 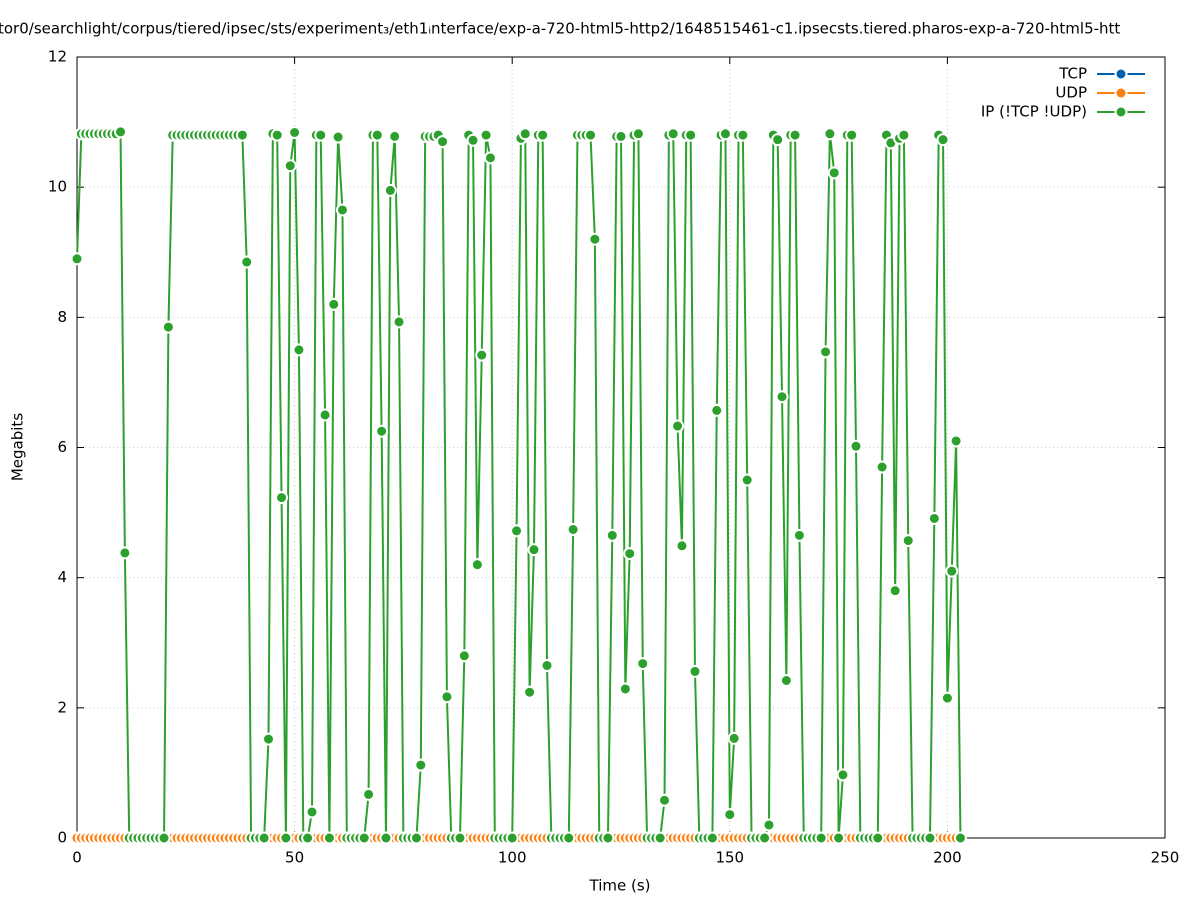 I want to click on x-tick-label: 250, so click(x=1165, y=858).